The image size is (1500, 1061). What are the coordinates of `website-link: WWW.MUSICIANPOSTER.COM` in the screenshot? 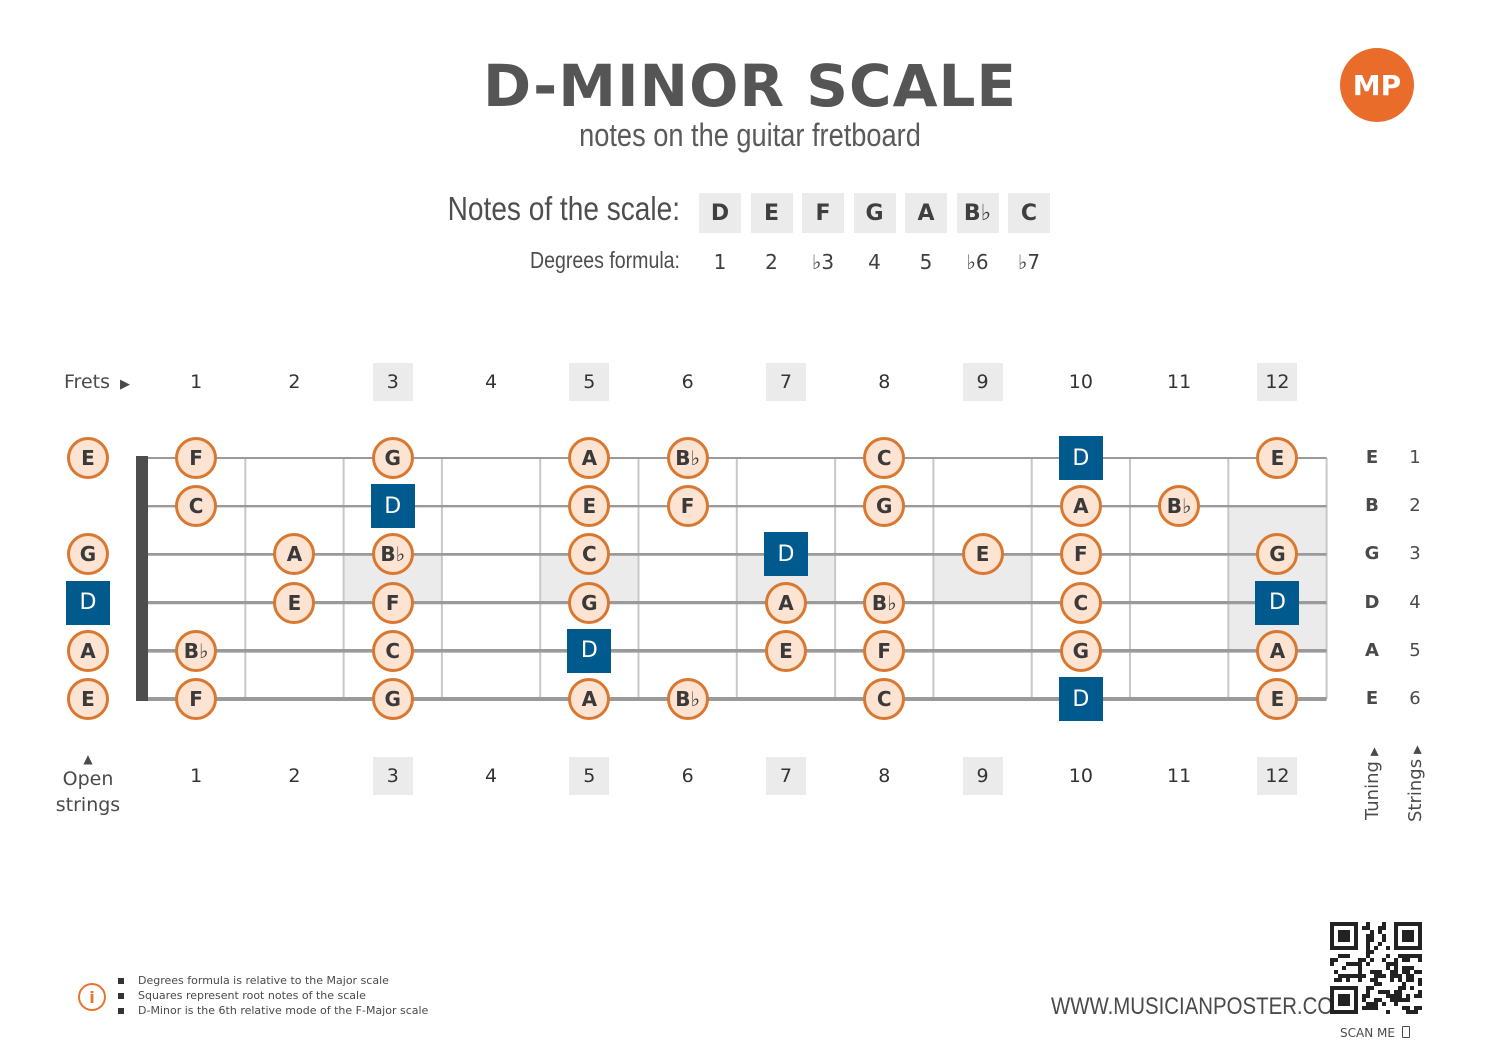 It's located at (1201, 1006).